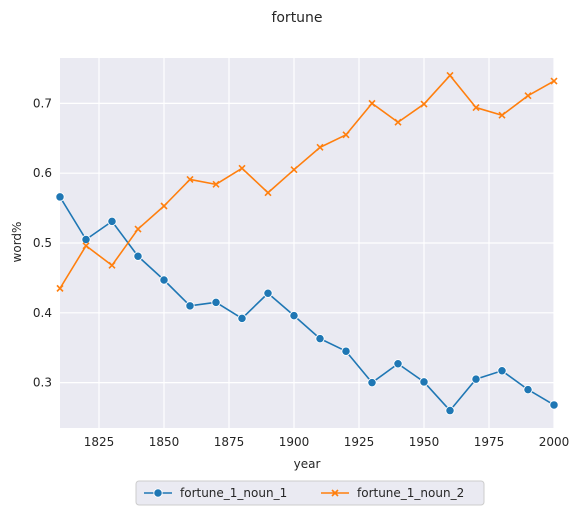 The width and height of the screenshot is (575, 515). What do you see at coordinates (296, 18) in the screenshot?
I see `chart-title: fortune` at bounding box center [296, 18].